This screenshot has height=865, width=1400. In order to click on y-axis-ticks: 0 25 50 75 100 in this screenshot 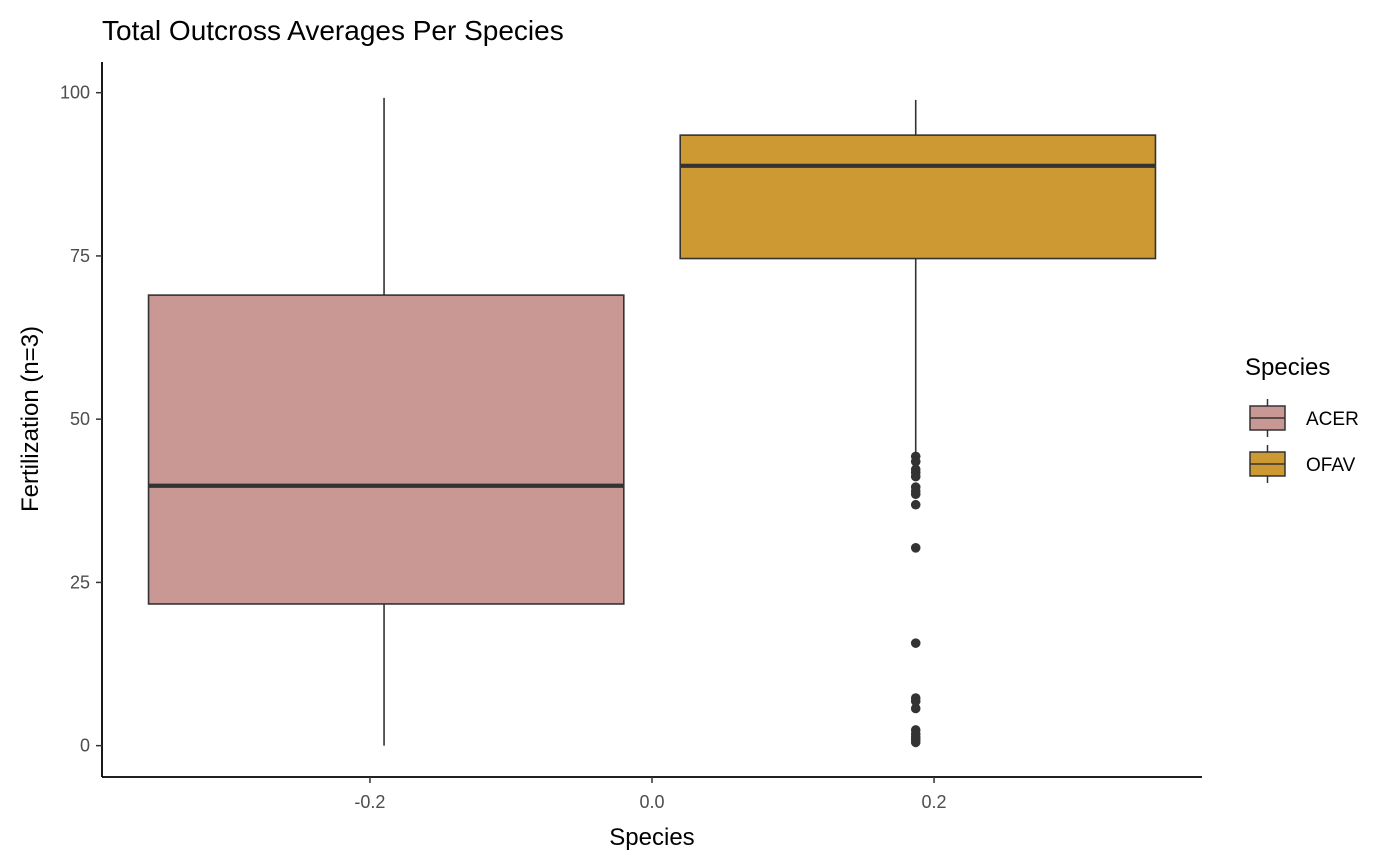, I will do `click(81, 419)`.